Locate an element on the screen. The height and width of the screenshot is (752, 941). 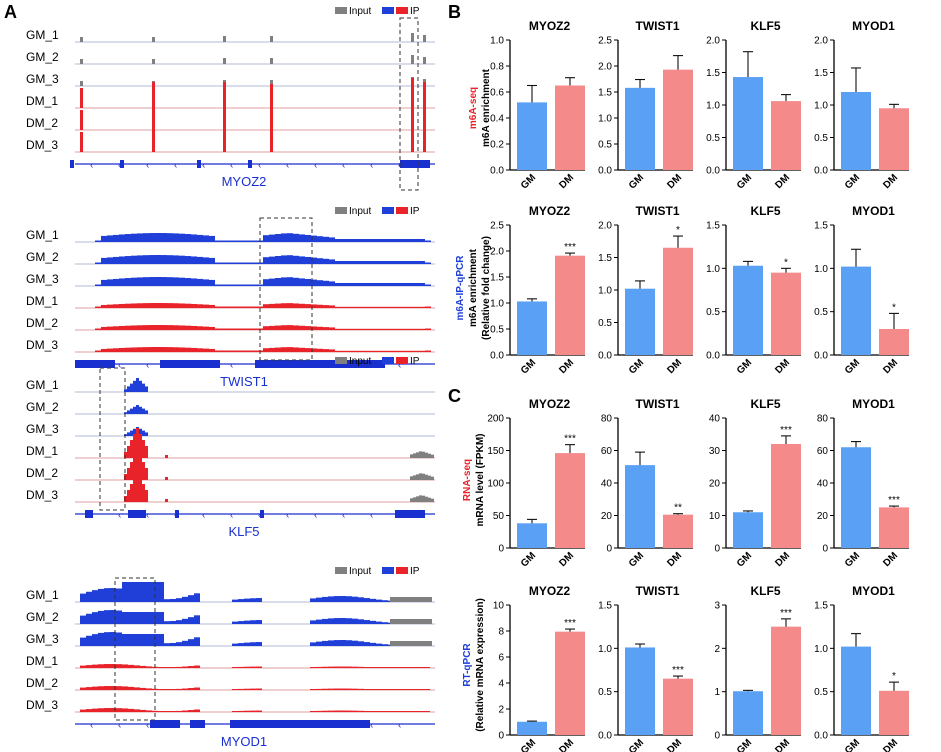
chart-title: TWIST1 is located at coordinates (658, 404).